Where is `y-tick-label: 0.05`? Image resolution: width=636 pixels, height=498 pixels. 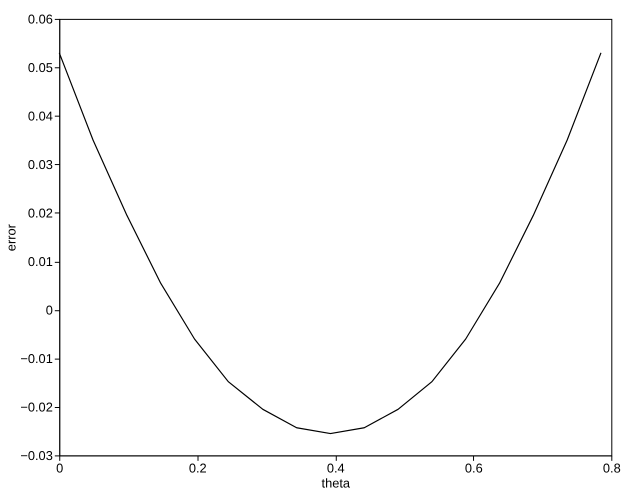
y-tick-label: 0.05 is located at coordinates (40, 67).